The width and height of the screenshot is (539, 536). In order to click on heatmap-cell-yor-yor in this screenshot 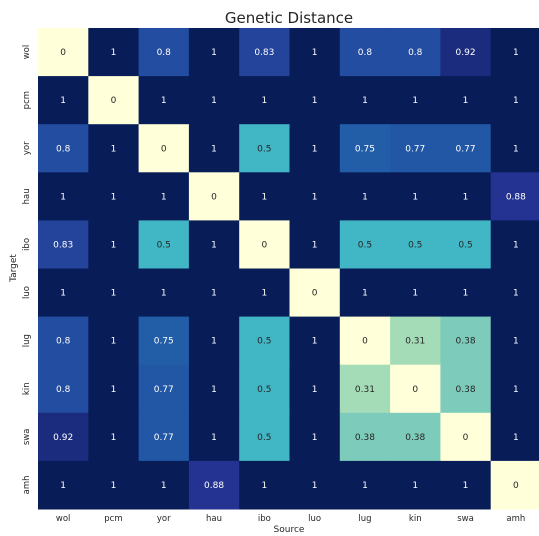, I will do `click(164, 148)`.